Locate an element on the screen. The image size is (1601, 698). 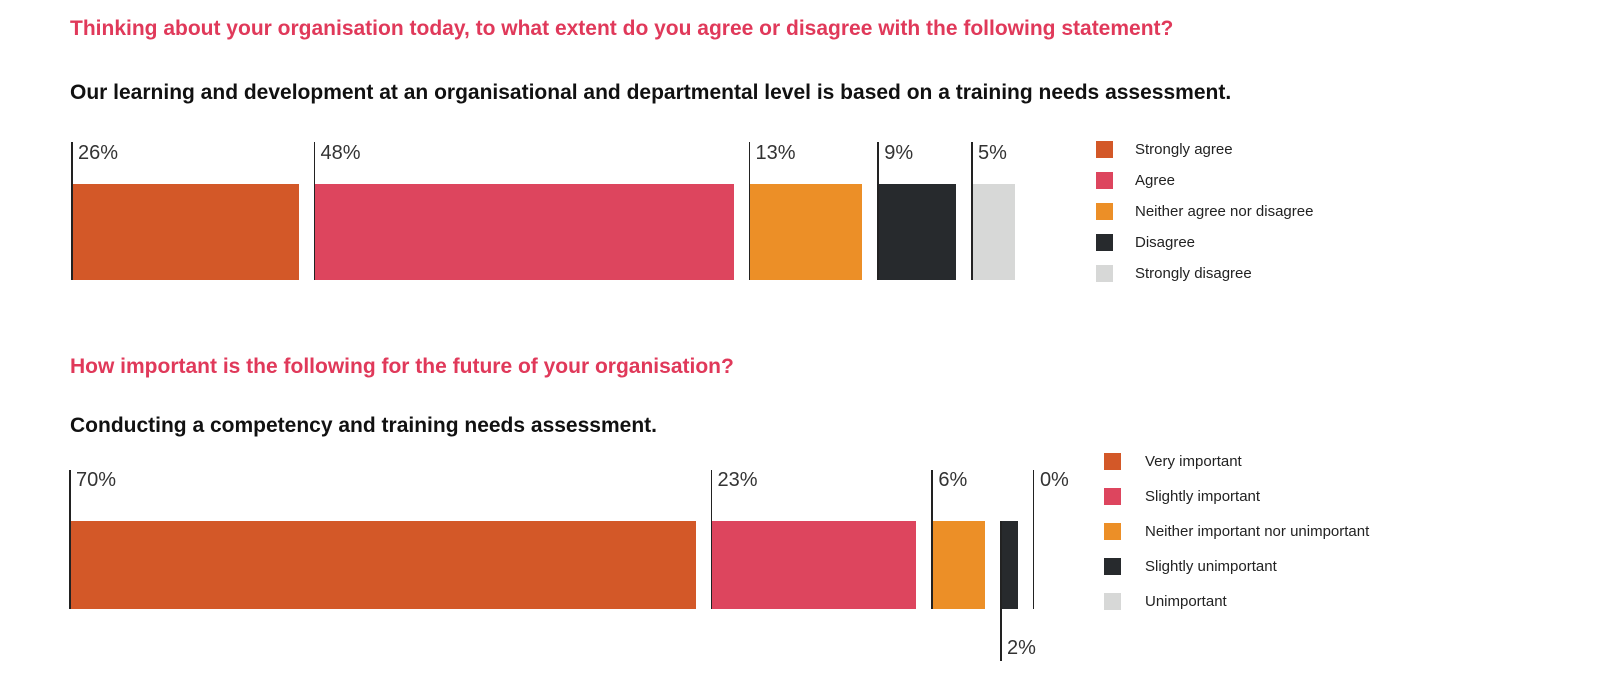
value-label: 0% is located at coordinates (1054, 480).